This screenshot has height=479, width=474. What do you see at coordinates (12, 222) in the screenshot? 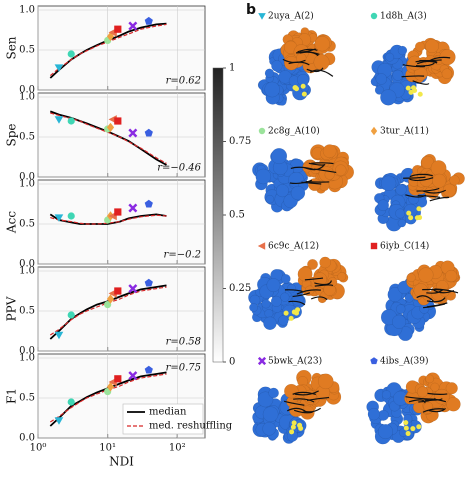
I see `y-axis-label: Acc` at bounding box center [12, 222].